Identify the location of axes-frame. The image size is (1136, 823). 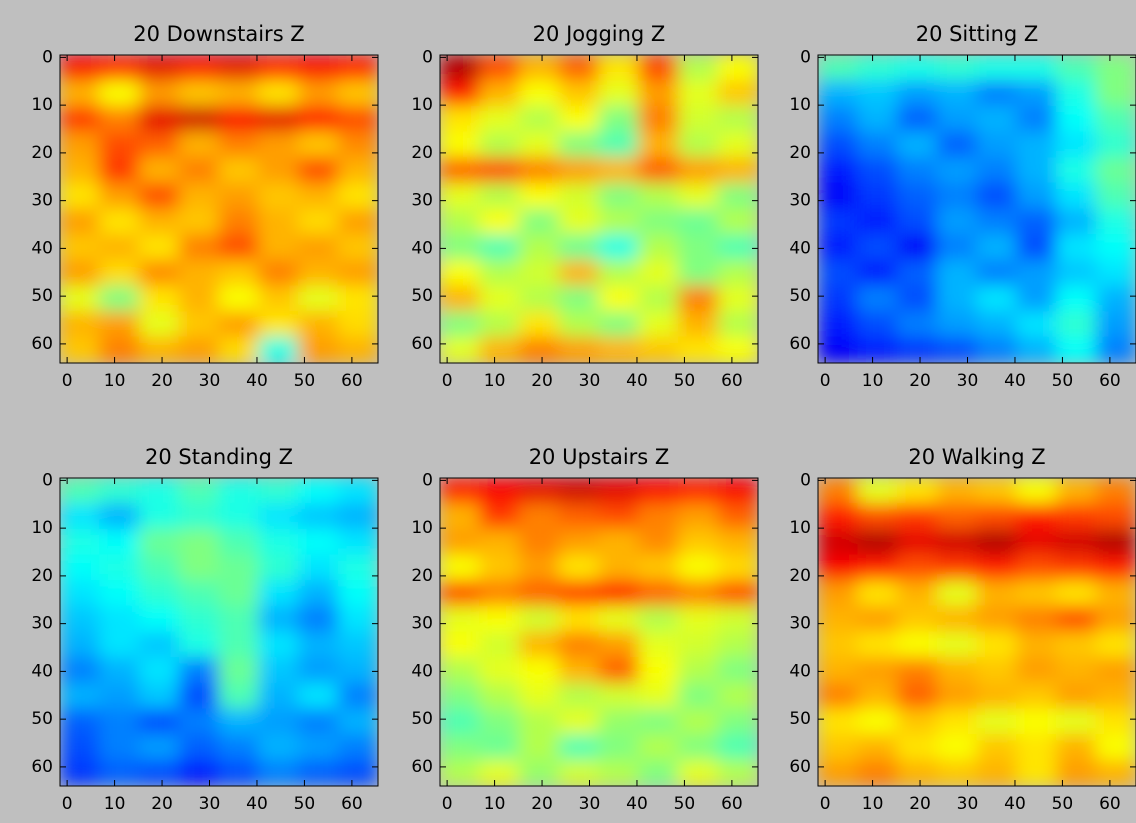
(599, 209).